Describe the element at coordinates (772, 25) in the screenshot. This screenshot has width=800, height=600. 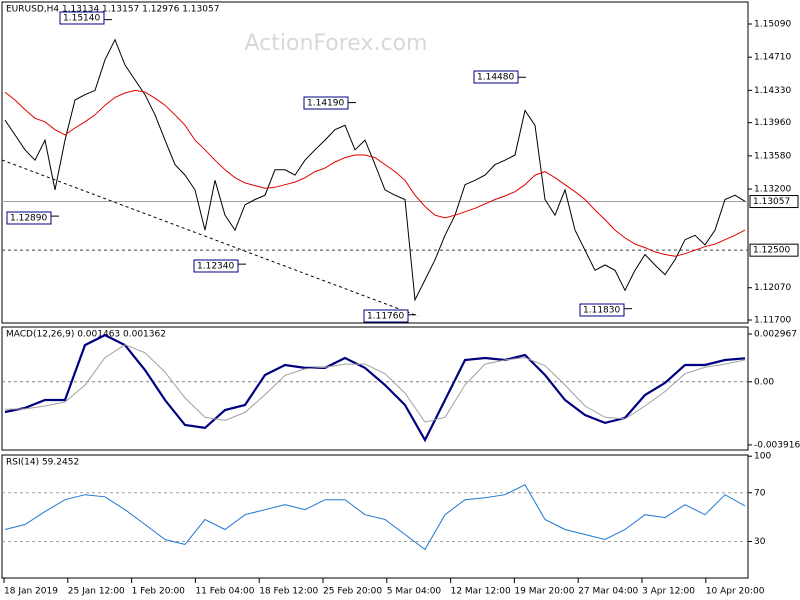
I see `y-tick-label: 1.15090` at that location.